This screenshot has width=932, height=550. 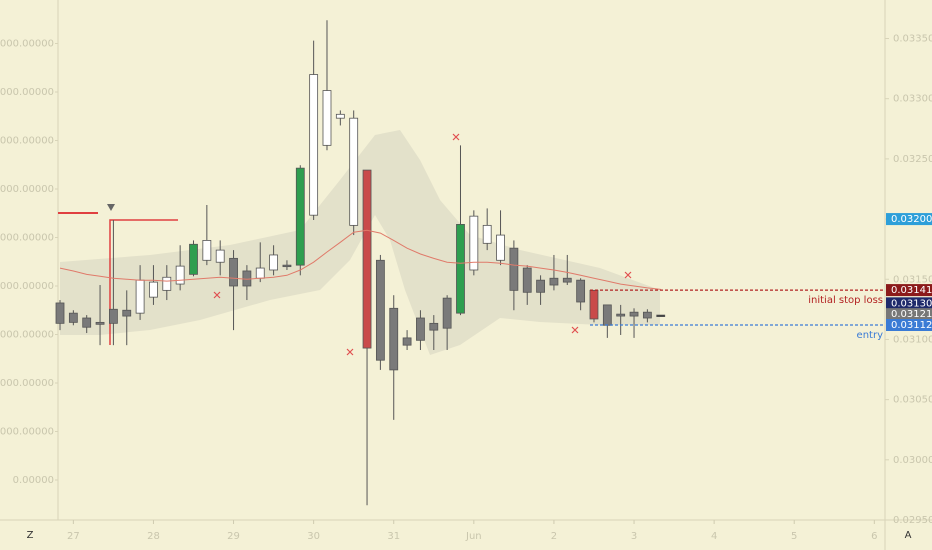 What do you see at coordinates (911, 325) in the screenshot?
I see `price-label: 0.03112` at bounding box center [911, 325].